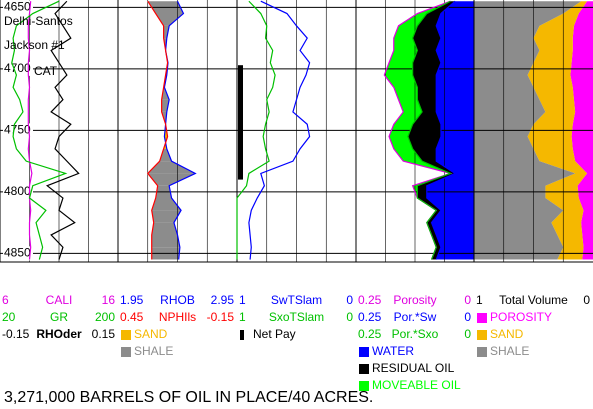  Describe the element at coordinates (221, 317) in the screenshot. I see `scale-right: -0.15` at that location.